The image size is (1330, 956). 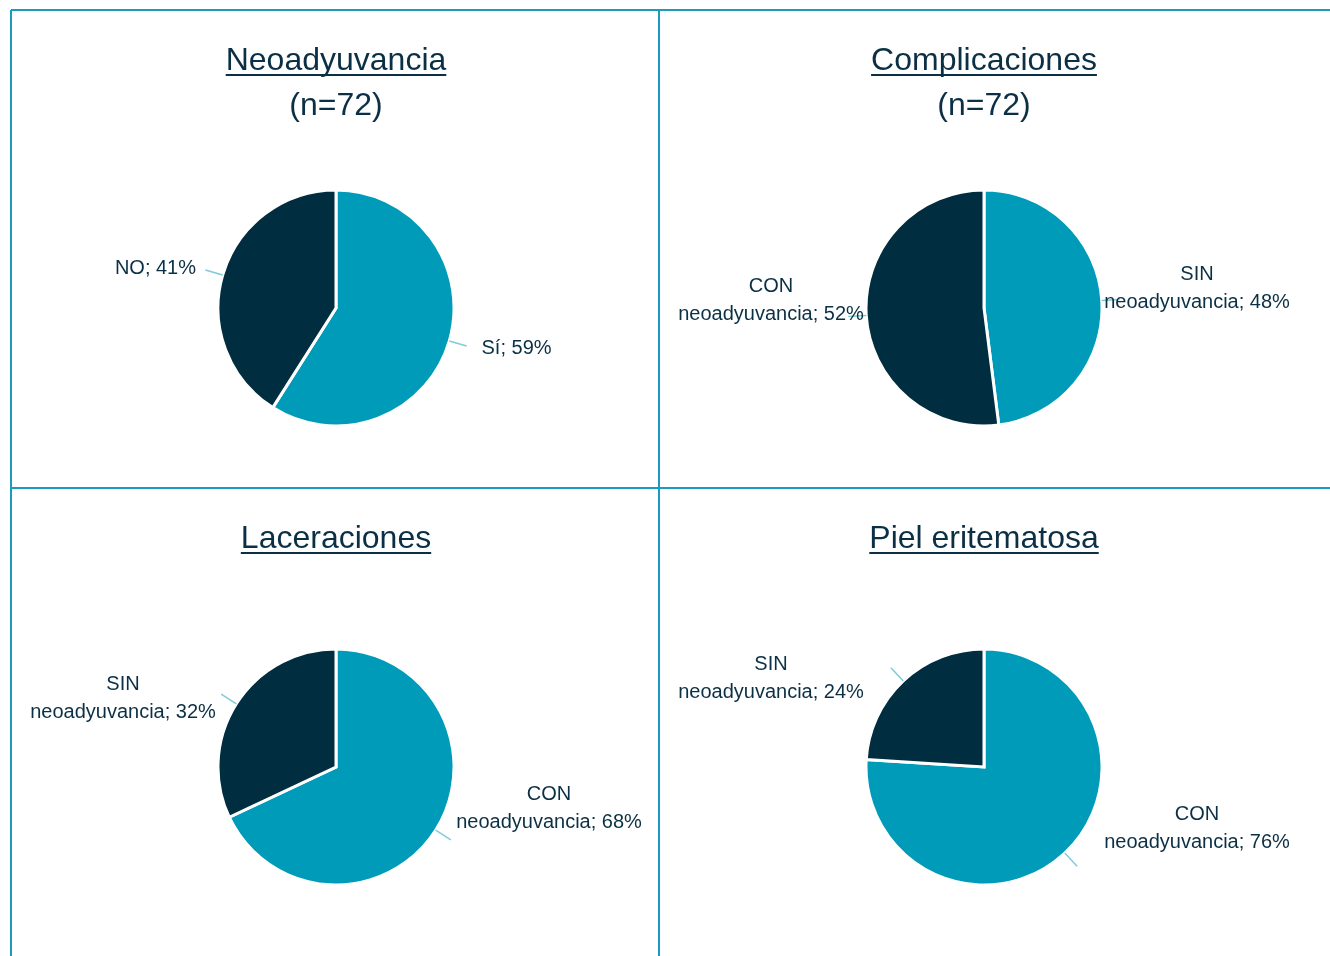 What do you see at coordinates (155, 267) in the screenshot?
I see `slice-label: NO; 41%` at bounding box center [155, 267].